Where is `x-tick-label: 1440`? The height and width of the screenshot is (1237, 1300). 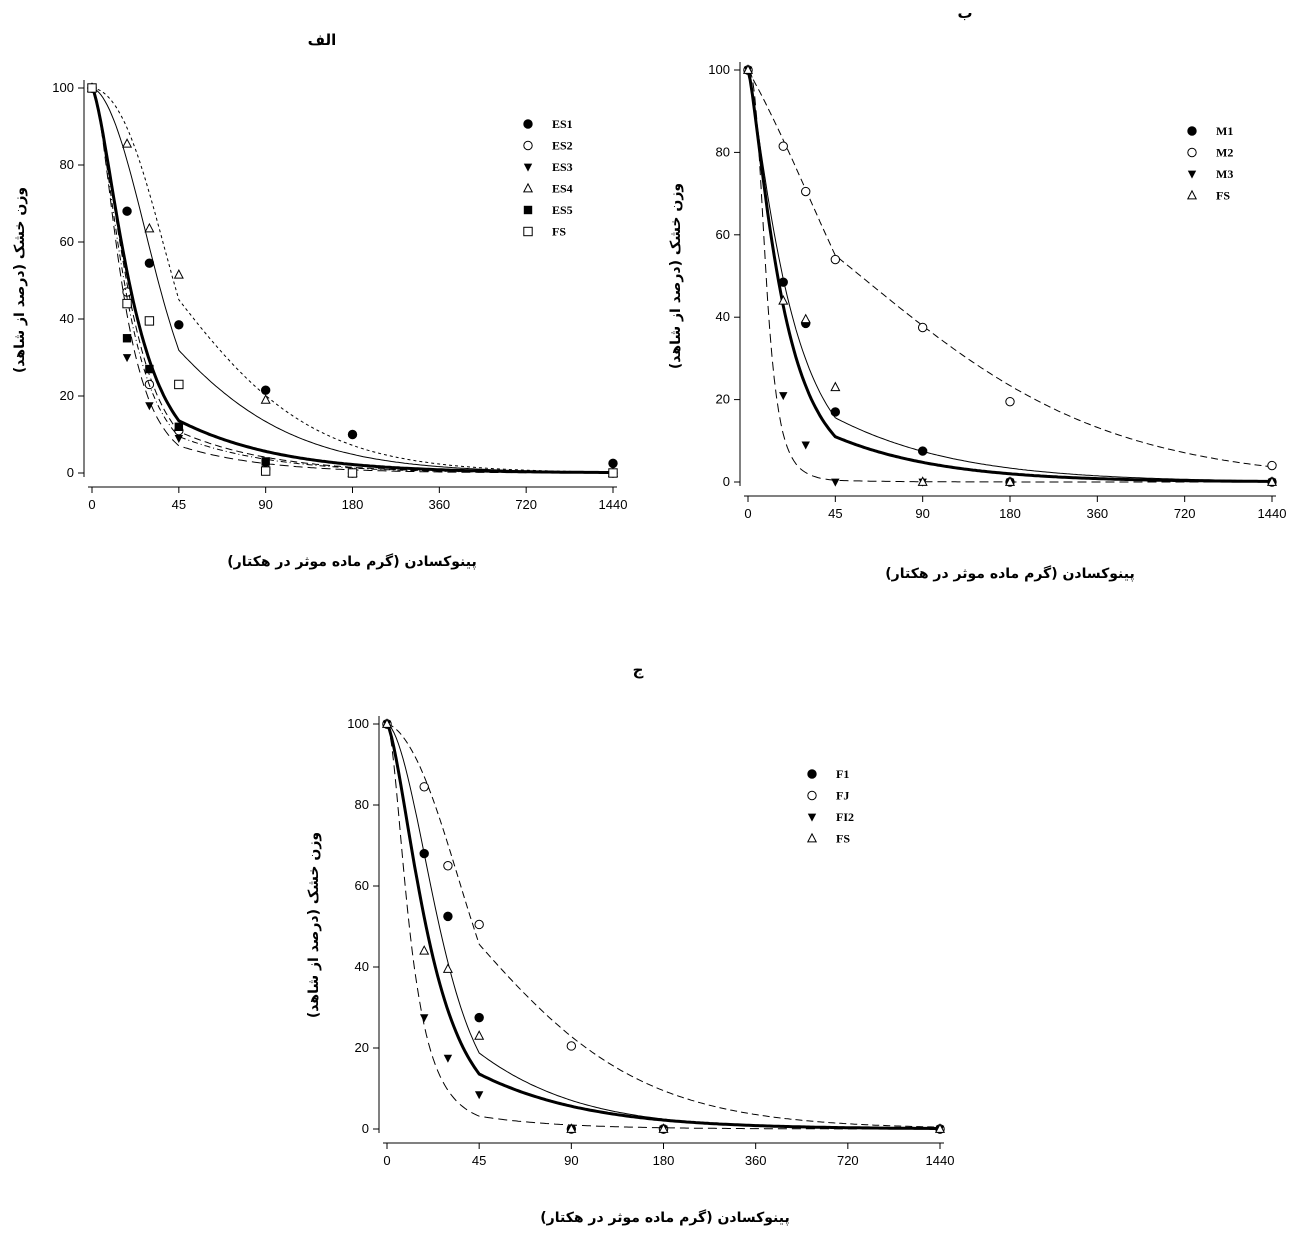
x-tick-label: 1440 is located at coordinates (940, 1160).